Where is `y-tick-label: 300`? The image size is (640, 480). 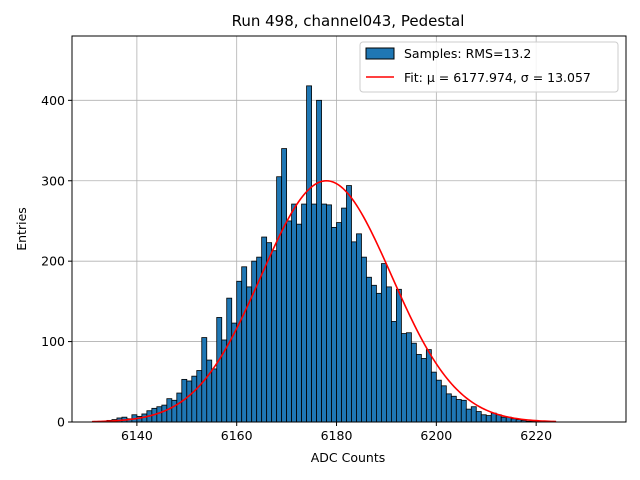 y-tick-label: 300 is located at coordinates (53, 180).